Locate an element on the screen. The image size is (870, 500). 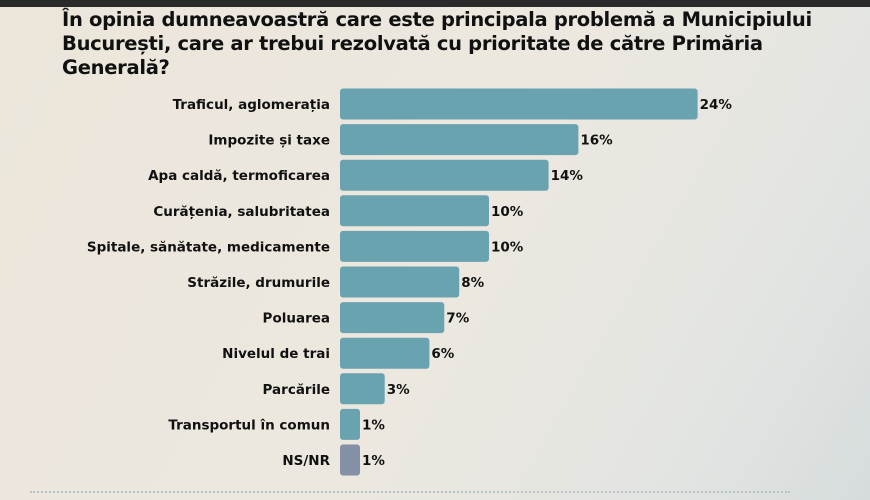
dotted-divider is located at coordinates (410, 492).